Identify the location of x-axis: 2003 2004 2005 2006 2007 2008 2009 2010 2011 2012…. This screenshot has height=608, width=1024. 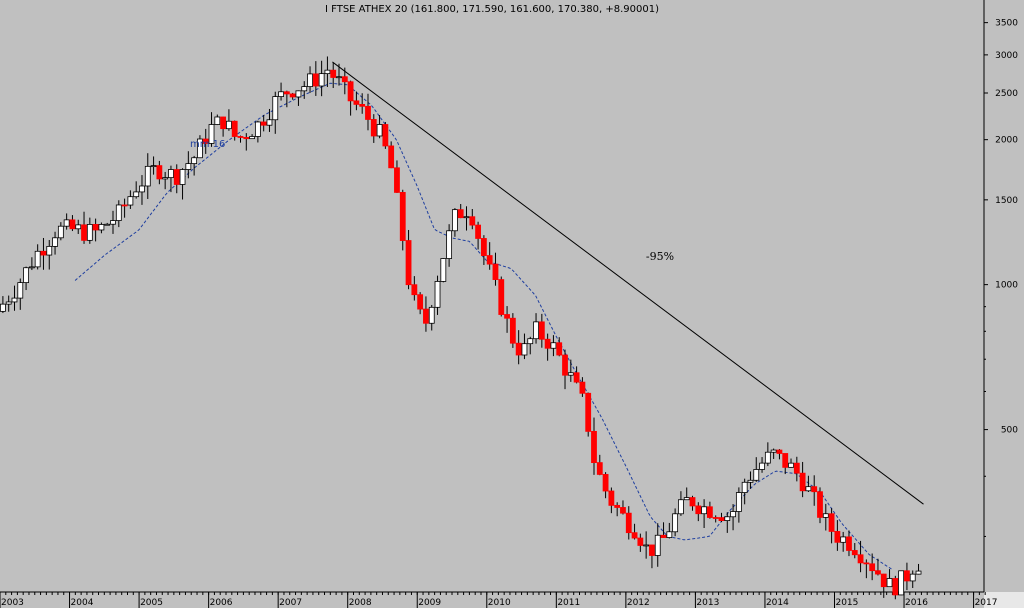
(498, 600).